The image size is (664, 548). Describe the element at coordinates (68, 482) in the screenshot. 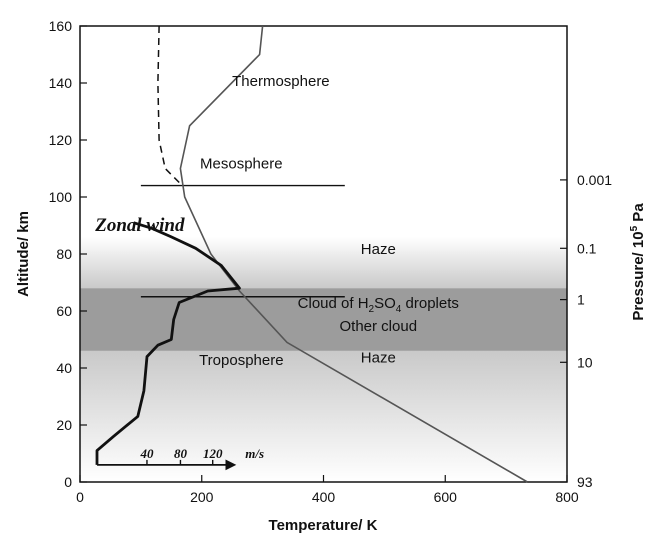

I see `y-tick-label: 0` at that location.